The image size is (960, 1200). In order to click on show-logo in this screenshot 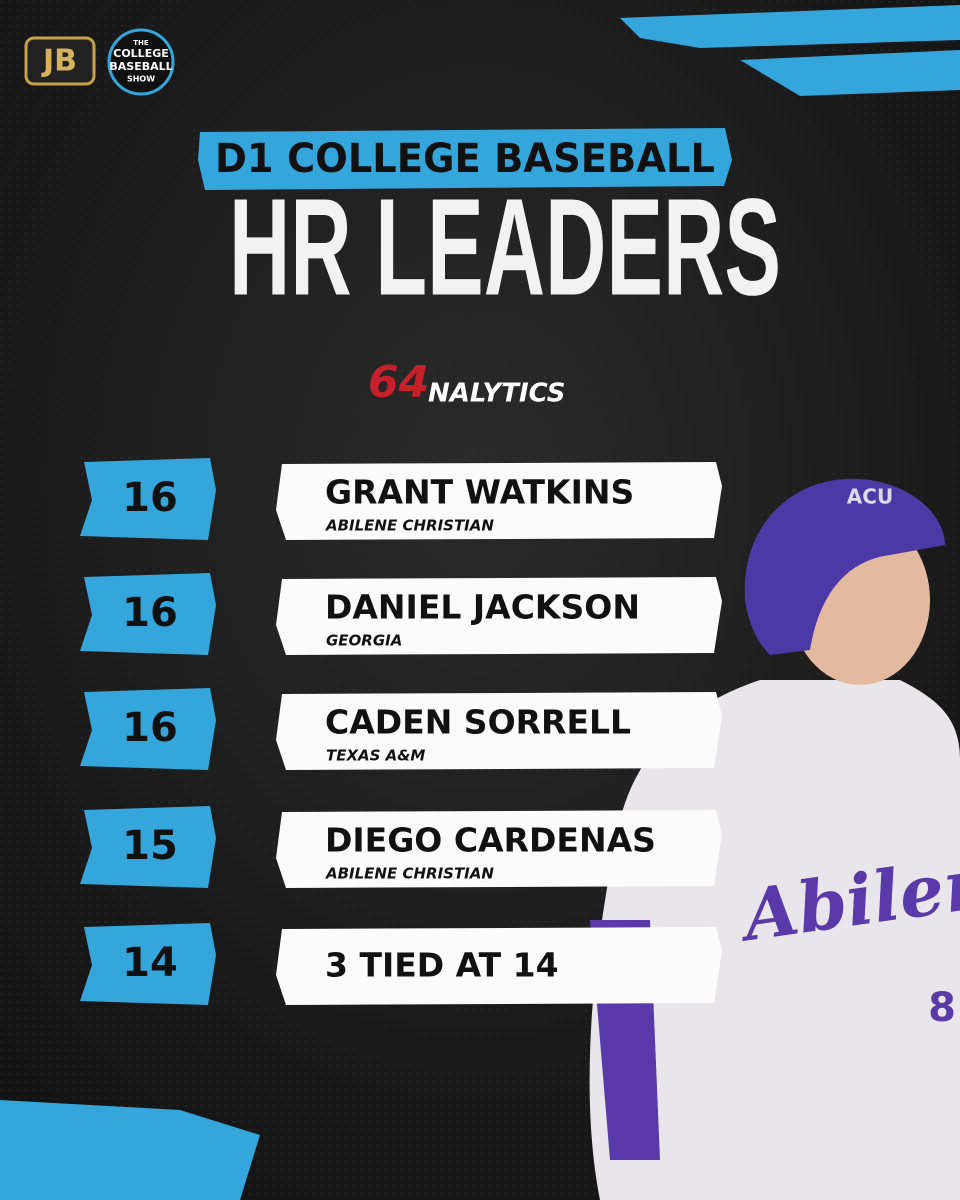, I will do `click(141, 62)`.